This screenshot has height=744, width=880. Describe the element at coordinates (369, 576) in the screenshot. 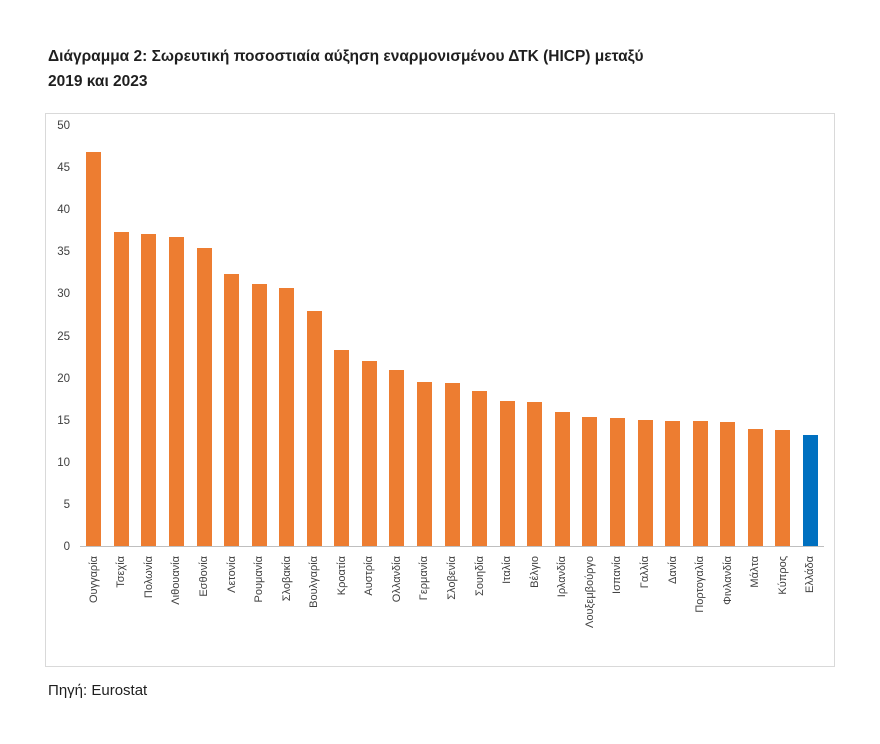

I see `x-axis-label-text: Αυστρία` at that location.